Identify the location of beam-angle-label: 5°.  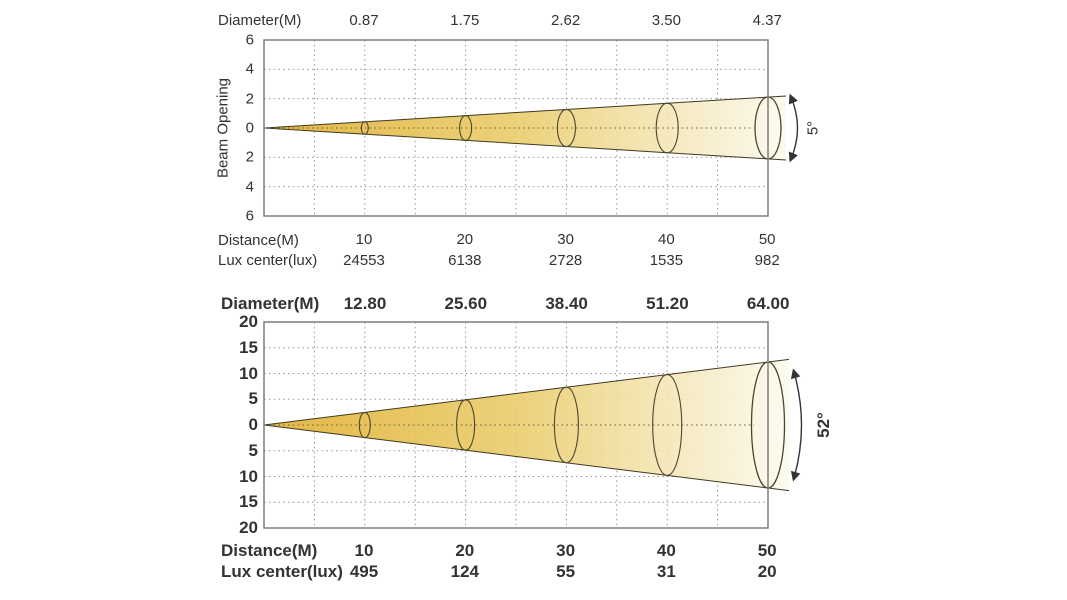
(813, 128).